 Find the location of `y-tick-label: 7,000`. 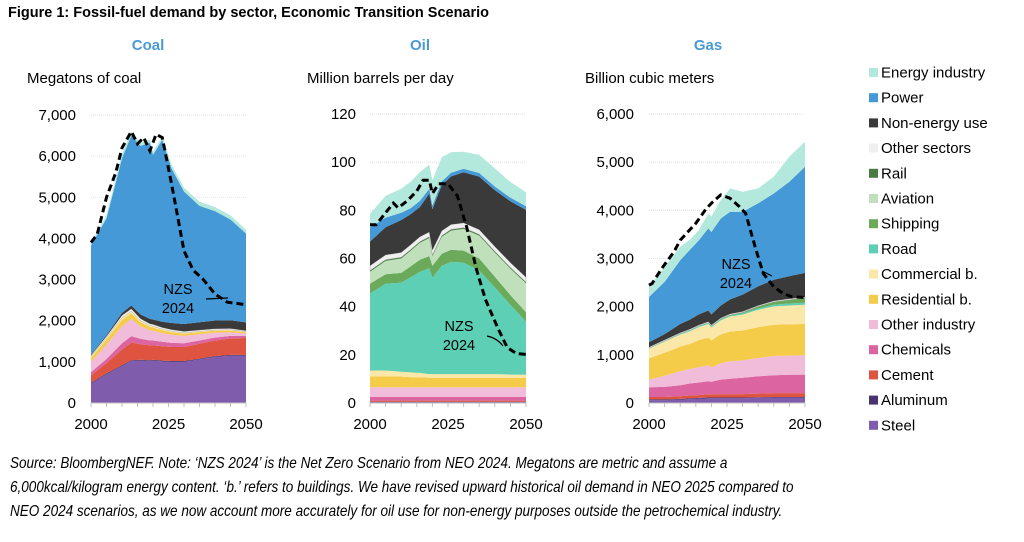

y-tick-label: 7,000 is located at coordinates (57, 115).